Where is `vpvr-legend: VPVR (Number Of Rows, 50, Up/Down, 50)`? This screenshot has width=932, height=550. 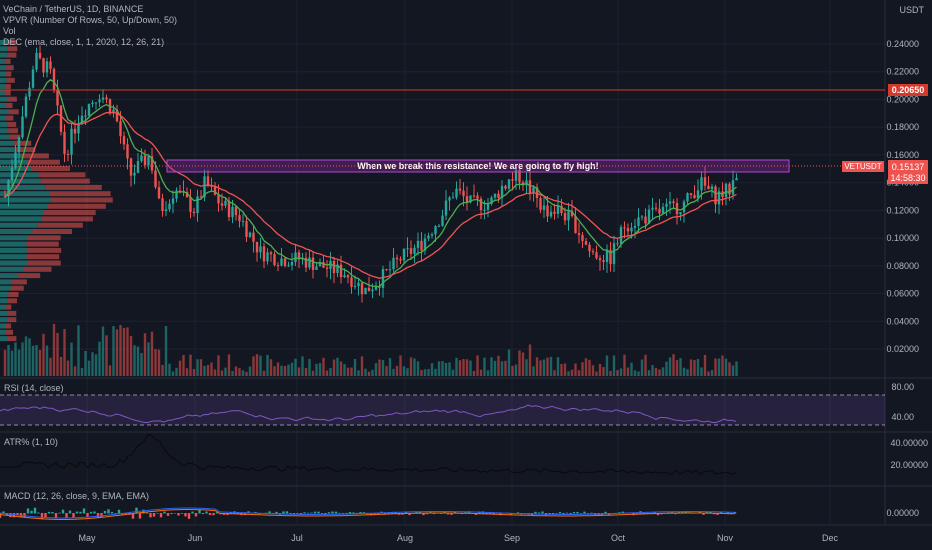
vpvr-legend: VPVR (Number Of Rows, 50, Up/Down, 50) is located at coordinates (90, 20).